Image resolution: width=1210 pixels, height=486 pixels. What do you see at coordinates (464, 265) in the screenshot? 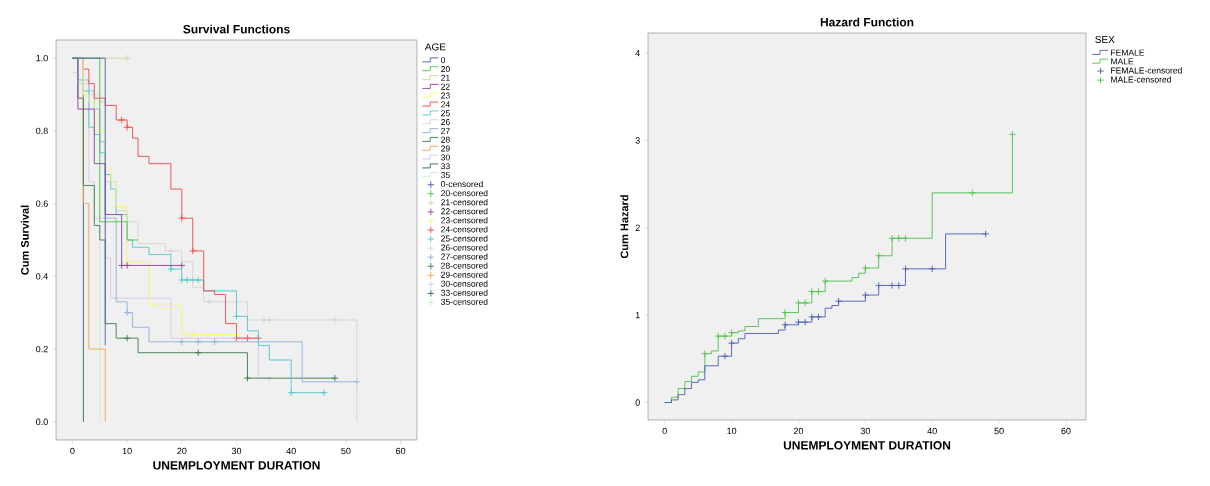
I see `legend-label: 28-censored` at bounding box center [464, 265].